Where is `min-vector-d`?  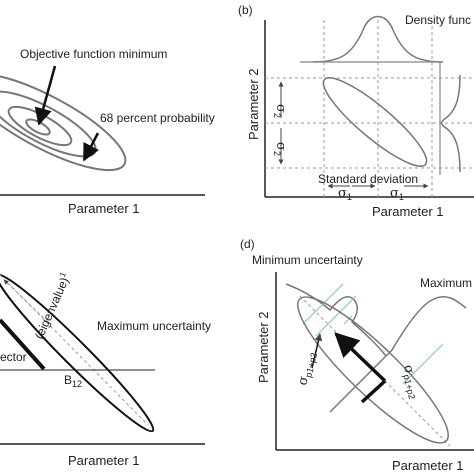 min-vector-d is located at coordinates (373, 391).